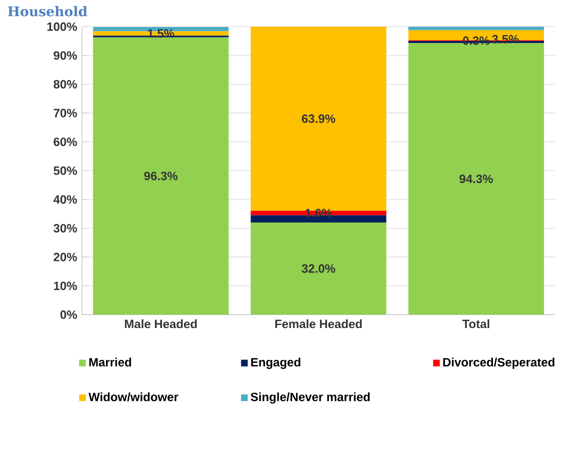  I want to click on y-tick-label: 0%, so click(68, 314).